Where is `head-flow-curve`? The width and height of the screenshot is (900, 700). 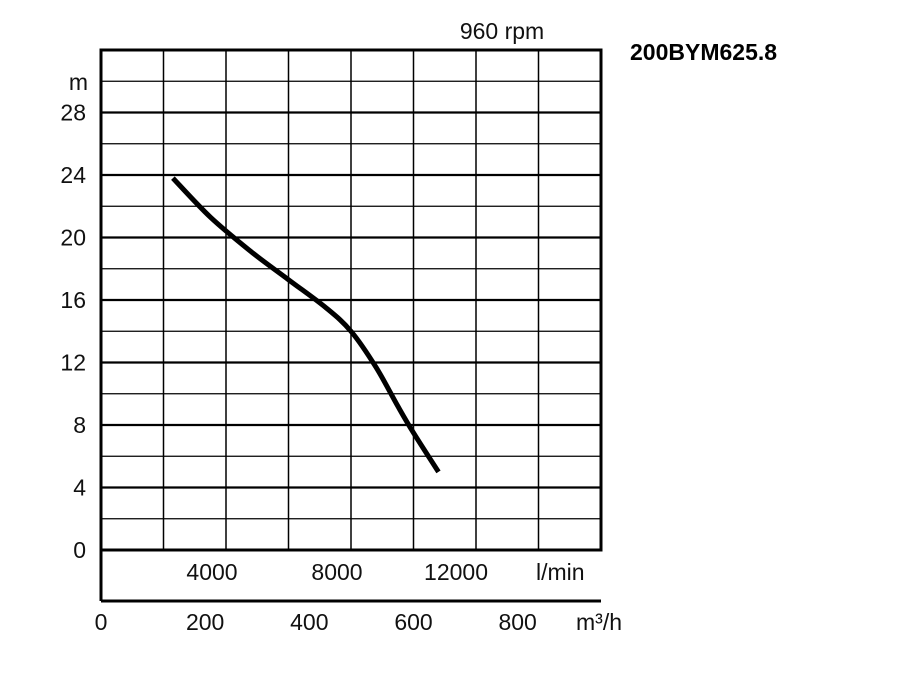
head-flow-curve is located at coordinates (306, 325).